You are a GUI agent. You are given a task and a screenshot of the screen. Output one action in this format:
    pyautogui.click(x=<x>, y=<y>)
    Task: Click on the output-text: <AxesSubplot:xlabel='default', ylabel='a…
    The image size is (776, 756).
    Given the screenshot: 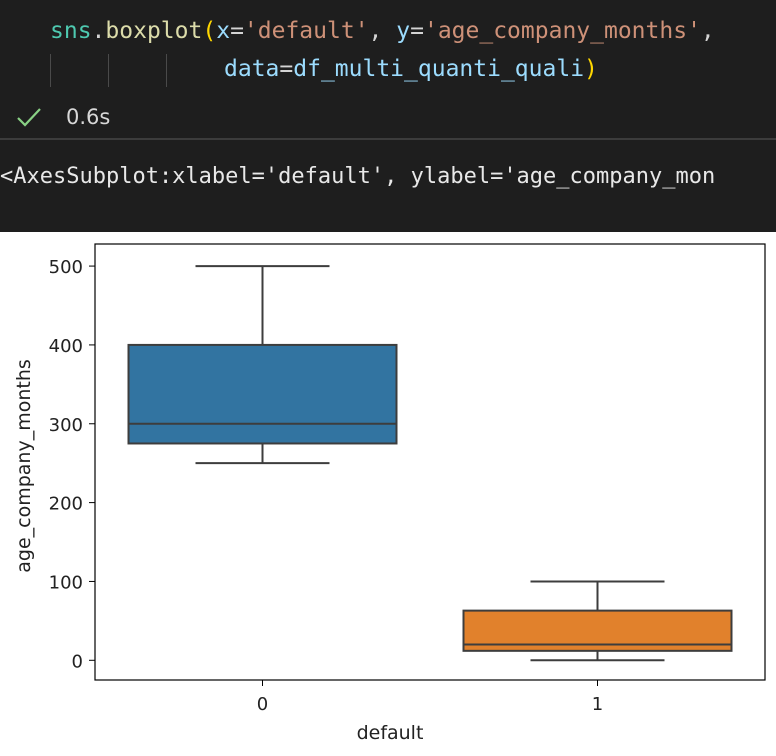 What is the action you would take?
    pyautogui.click(x=388, y=186)
    